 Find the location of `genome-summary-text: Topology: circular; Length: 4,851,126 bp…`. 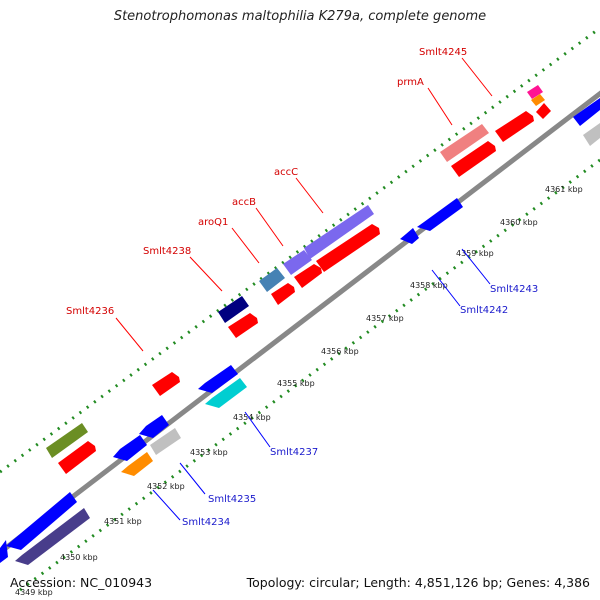

genome-summary-text: Topology: circular; Length: 4,851,126 bp… is located at coordinates (418, 582).